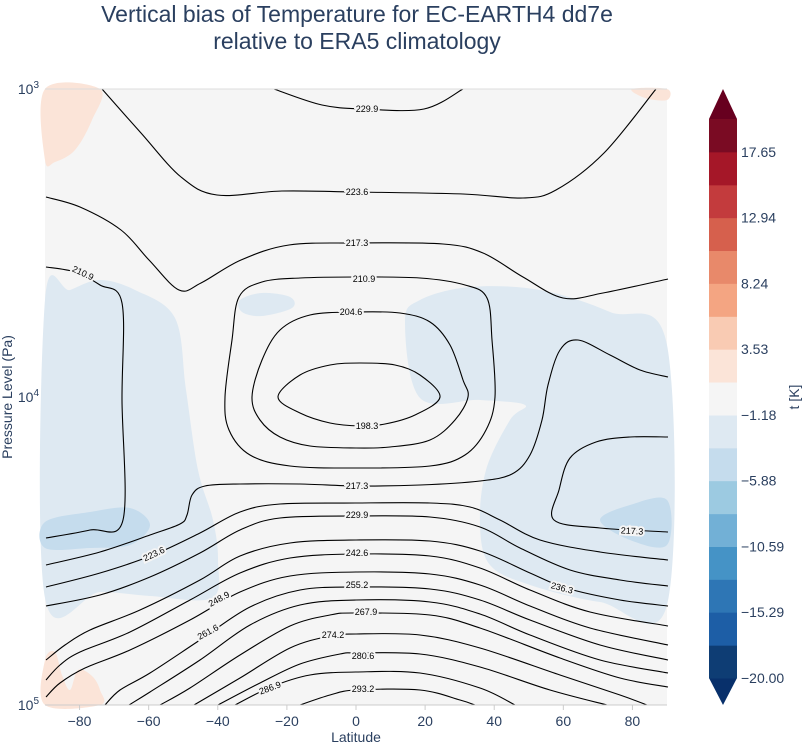  What do you see at coordinates (759, 481) in the screenshot?
I see `colorbar-tick-label: −5.88` at bounding box center [759, 481].